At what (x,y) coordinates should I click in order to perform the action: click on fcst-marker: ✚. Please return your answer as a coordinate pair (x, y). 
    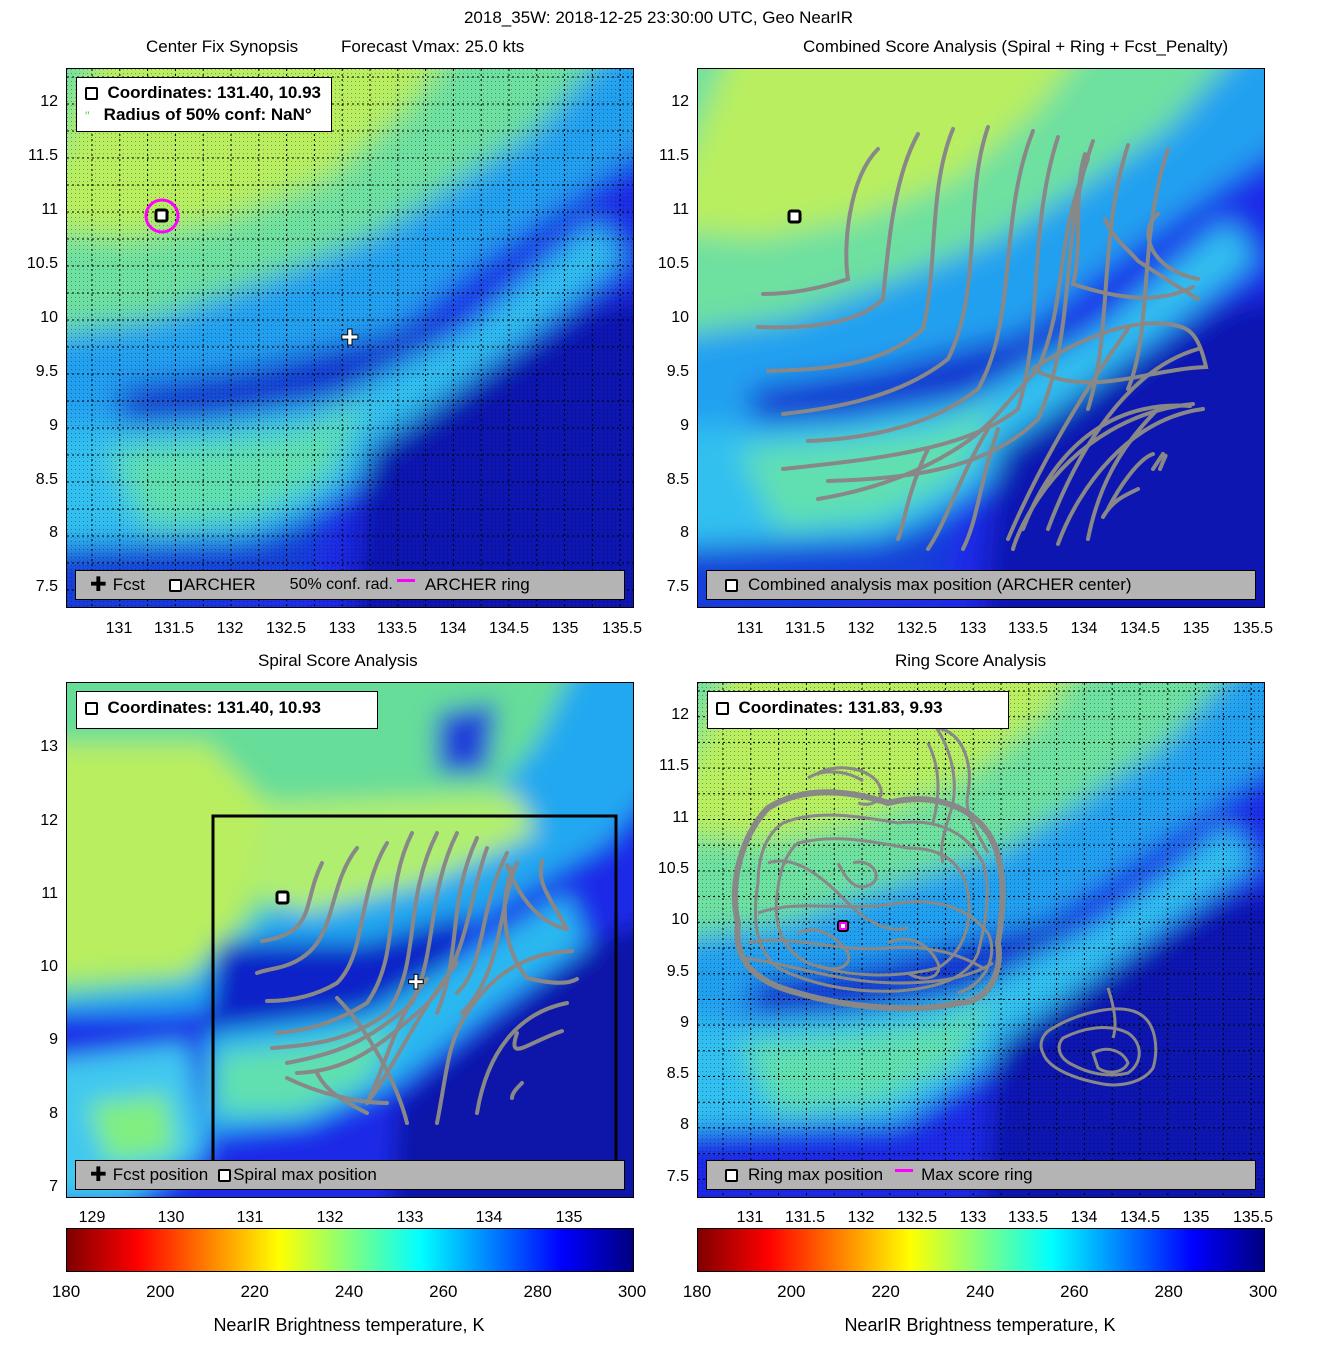
    Looking at the image, I should click on (349, 338).